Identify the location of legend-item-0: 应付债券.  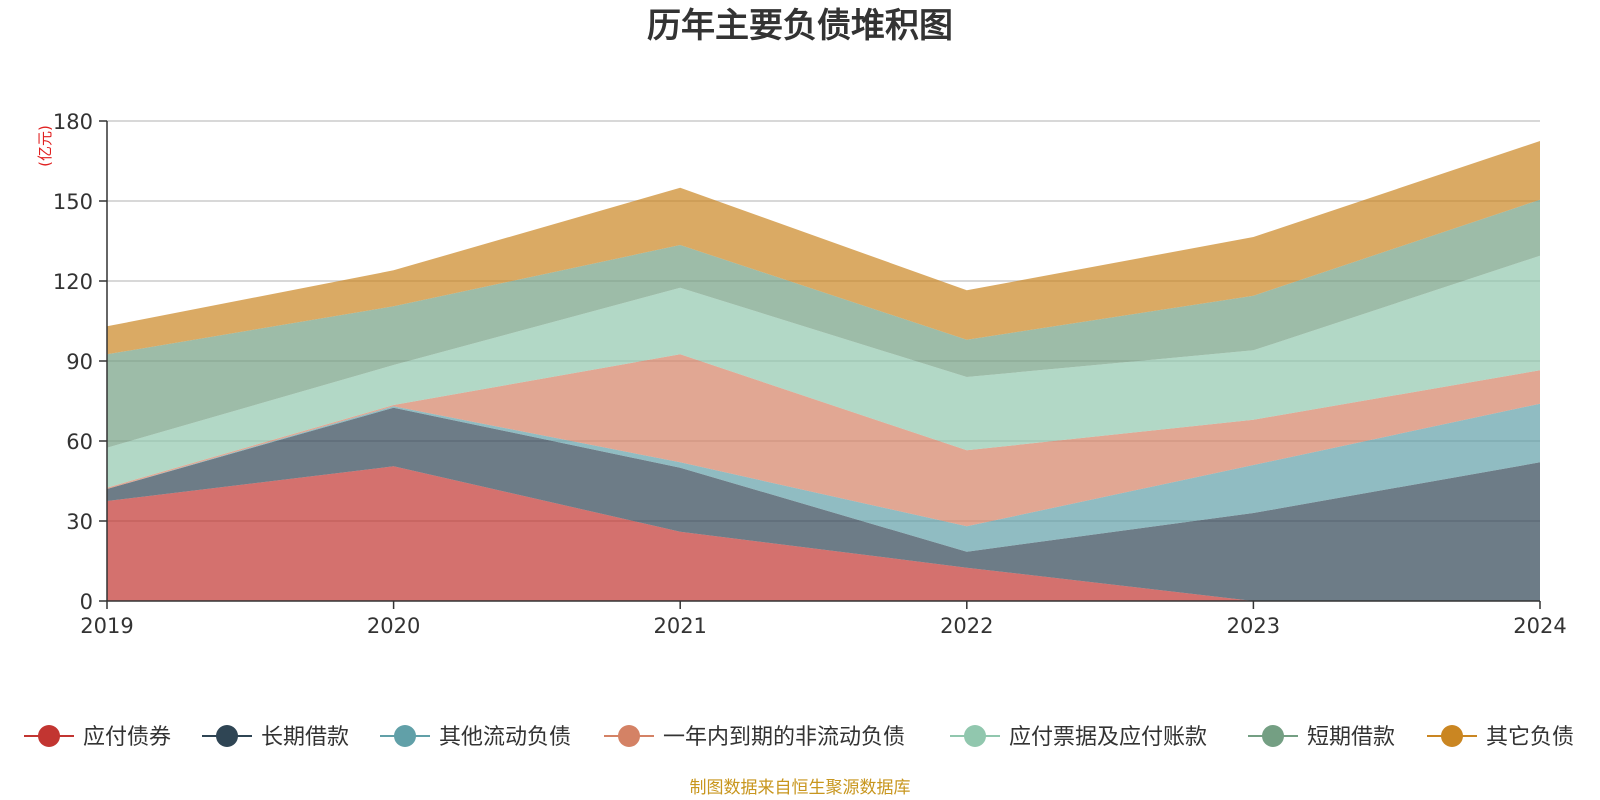
(97, 737).